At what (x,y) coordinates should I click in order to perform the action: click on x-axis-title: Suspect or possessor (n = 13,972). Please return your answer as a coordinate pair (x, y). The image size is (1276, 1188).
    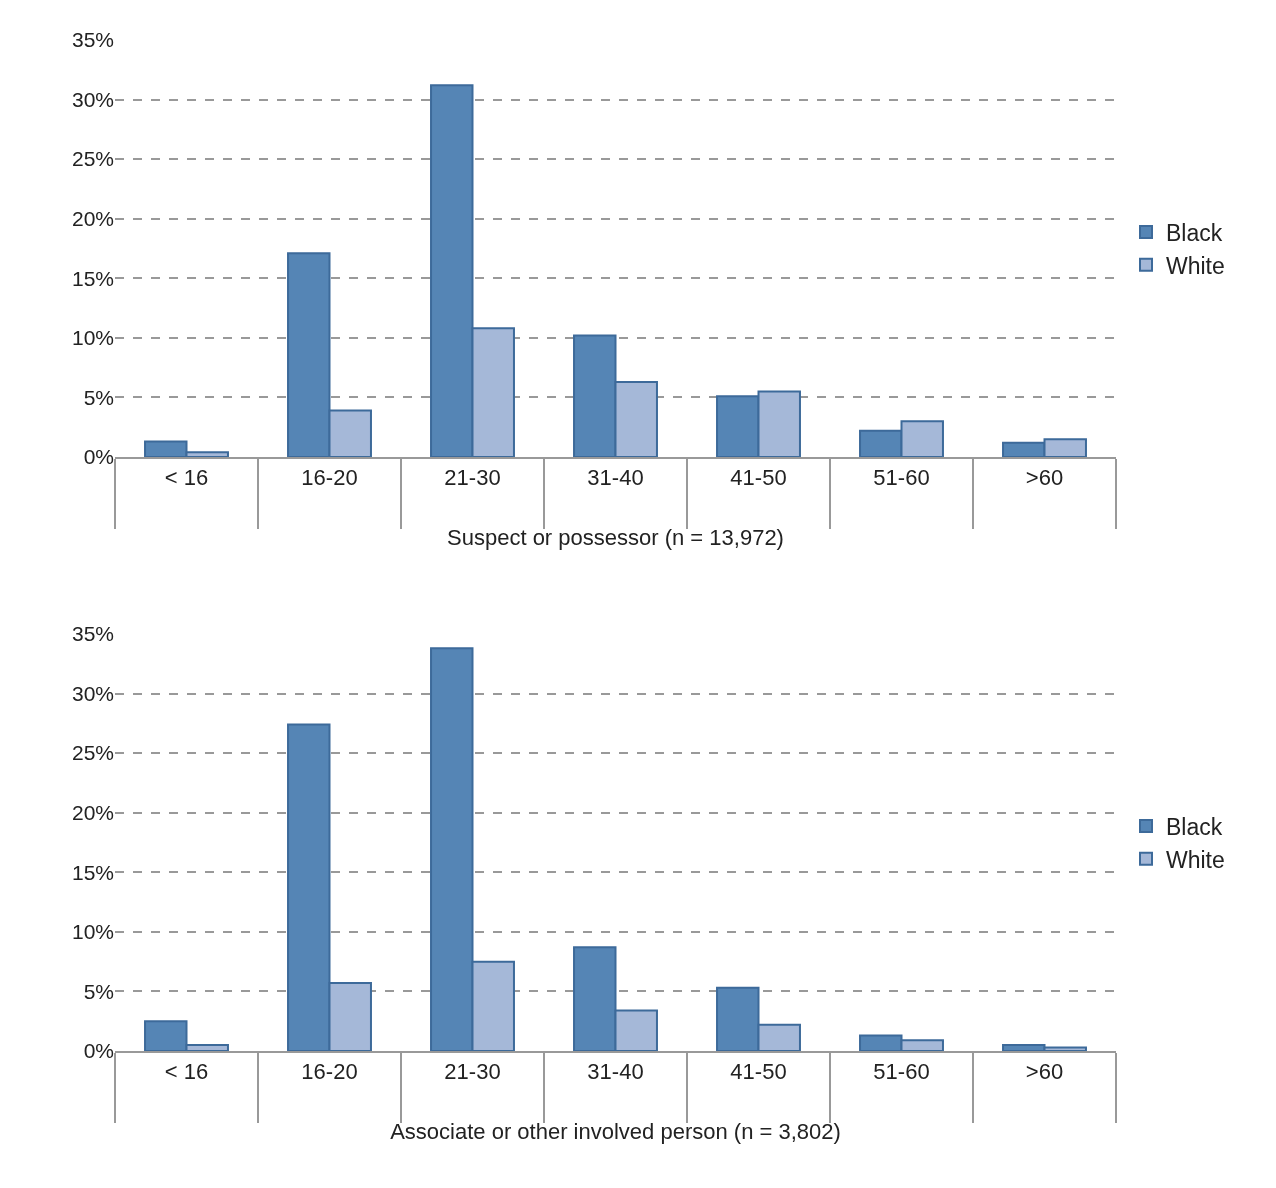
    Looking at the image, I should click on (615, 537).